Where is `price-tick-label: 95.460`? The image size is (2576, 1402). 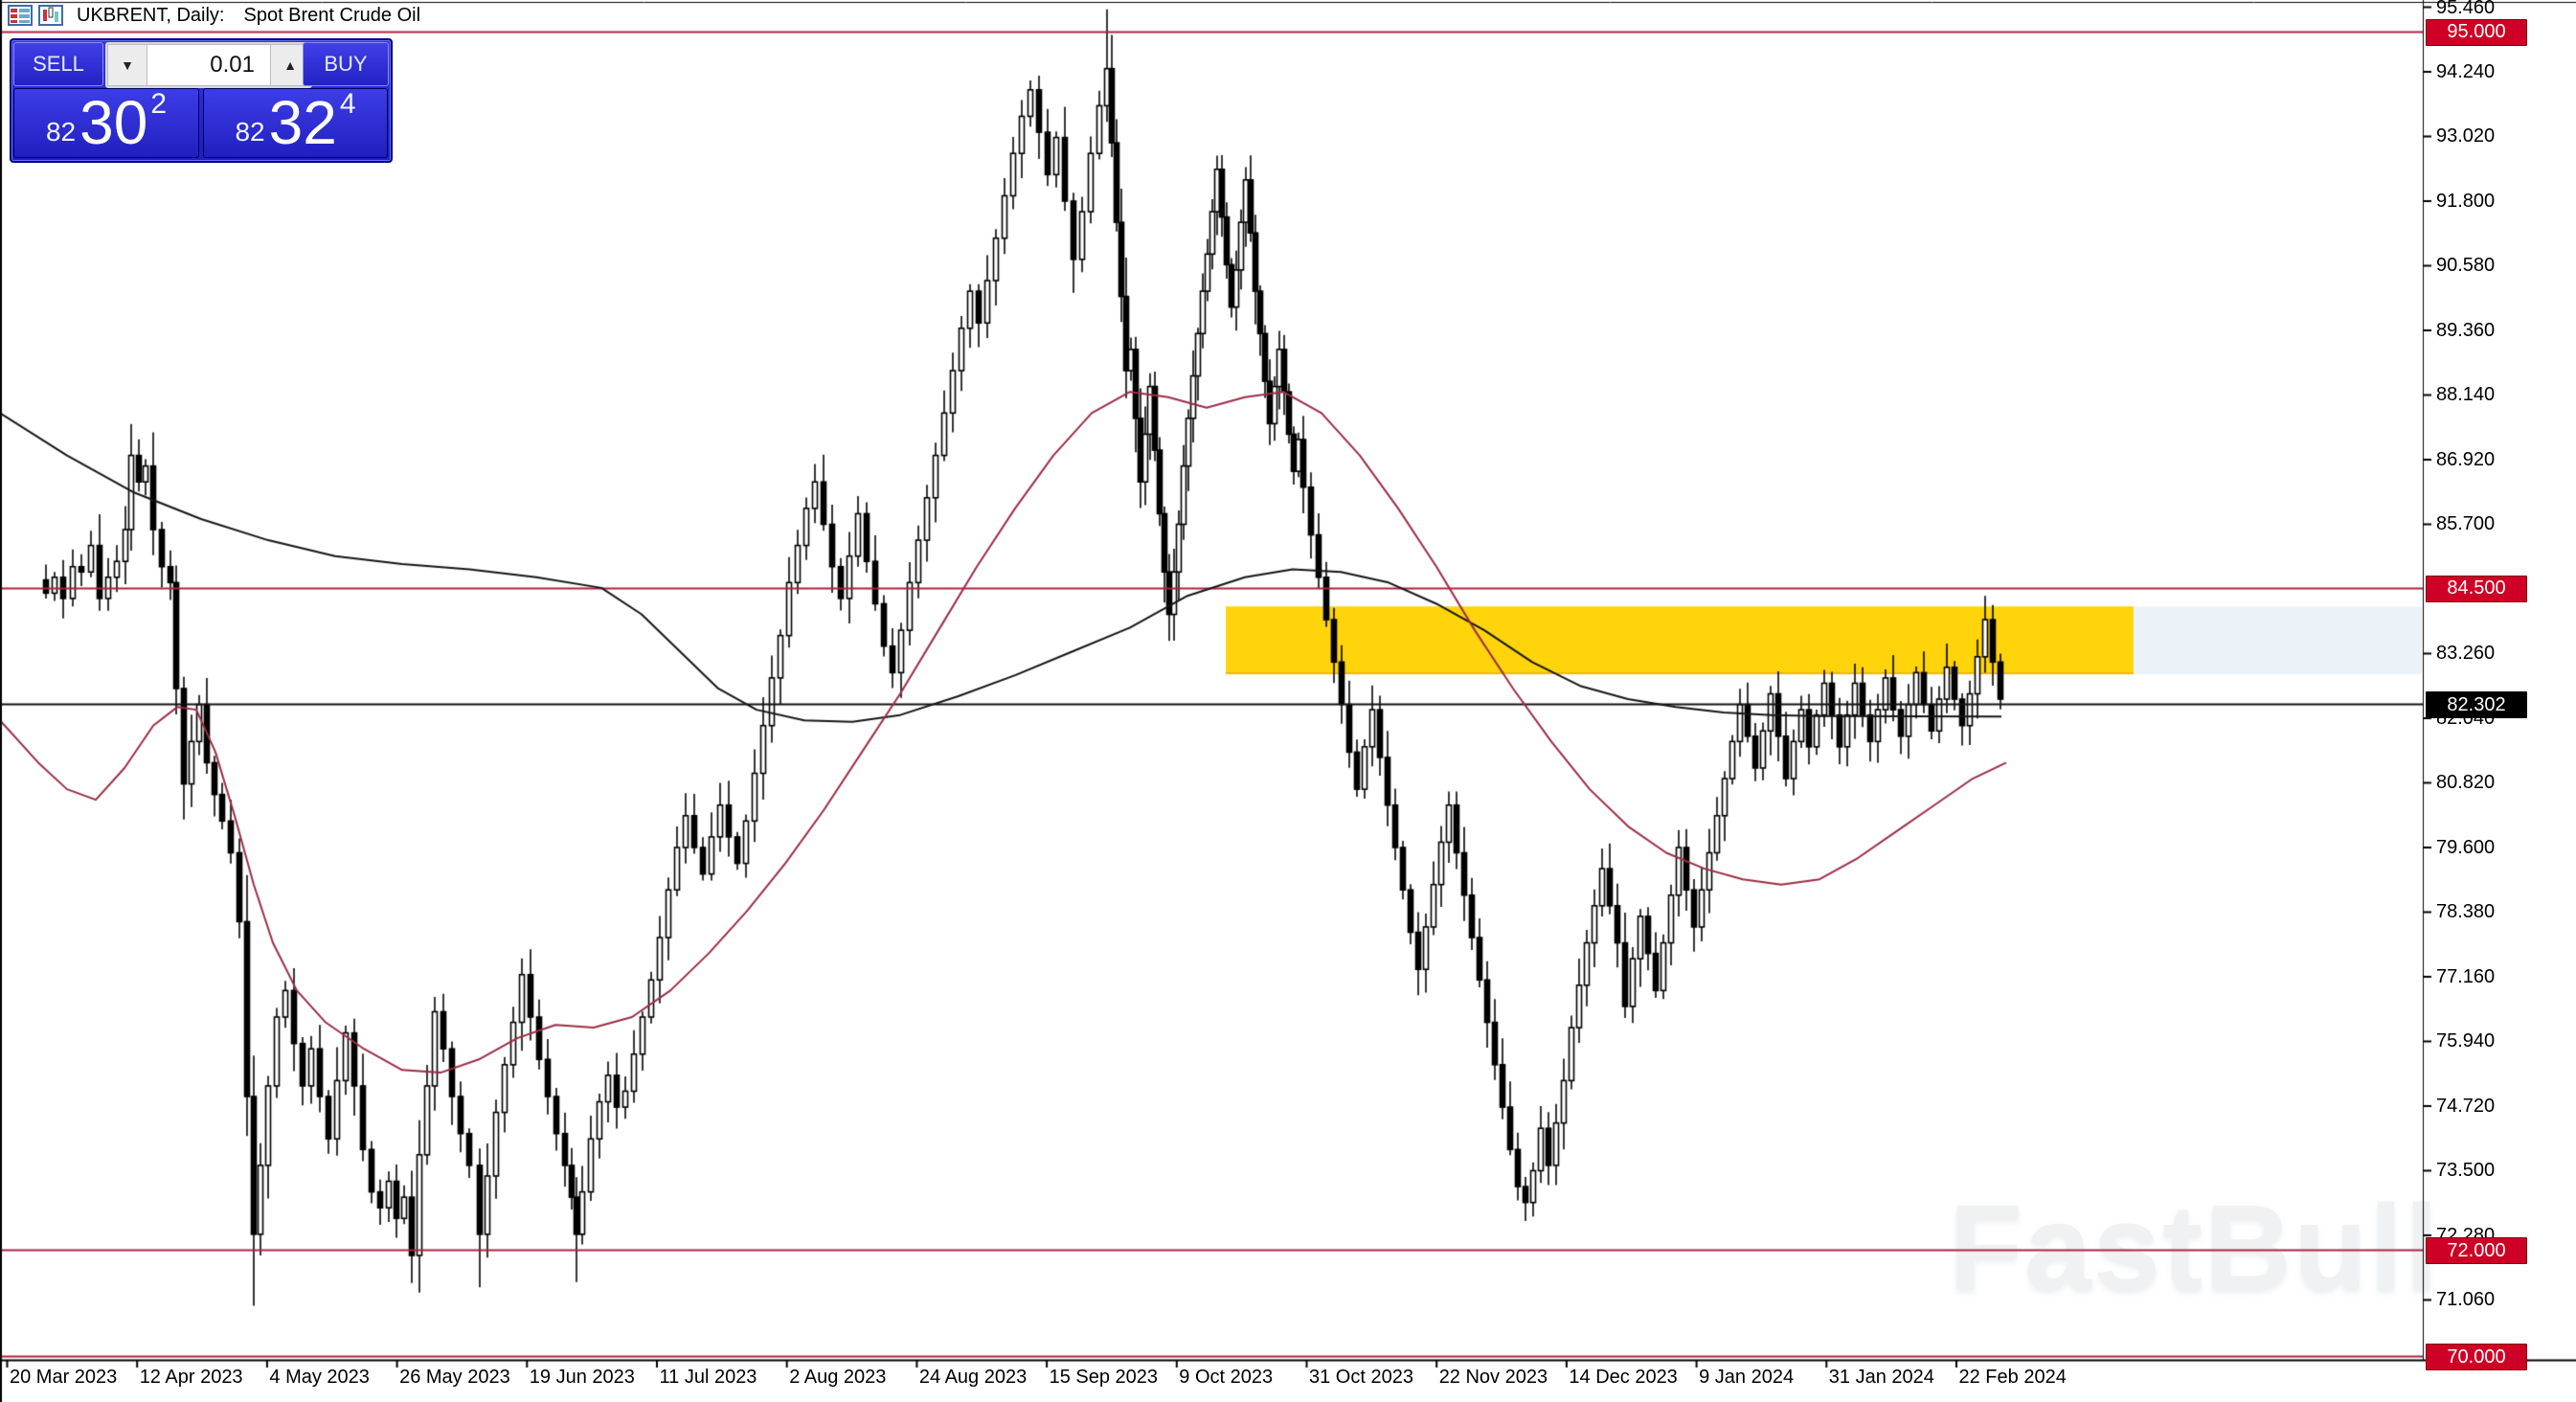 price-tick-label: 95.460 is located at coordinates (2466, 9).